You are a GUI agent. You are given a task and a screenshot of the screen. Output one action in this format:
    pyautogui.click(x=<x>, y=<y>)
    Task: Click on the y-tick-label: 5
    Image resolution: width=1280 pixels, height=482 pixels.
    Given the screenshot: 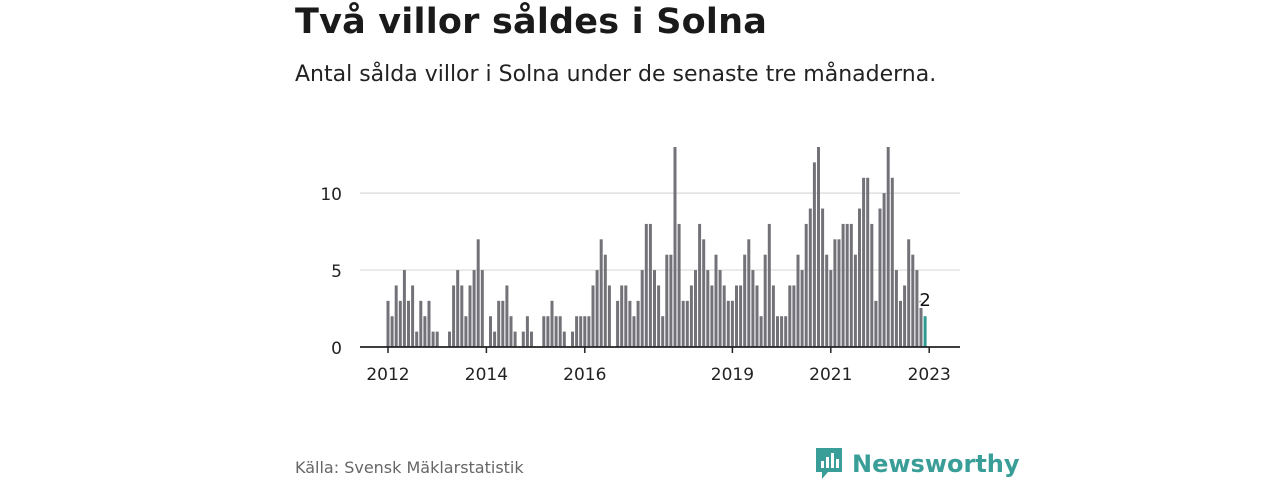 What is the action you would take?
    pyautogui.click(x=336, y=272)
    